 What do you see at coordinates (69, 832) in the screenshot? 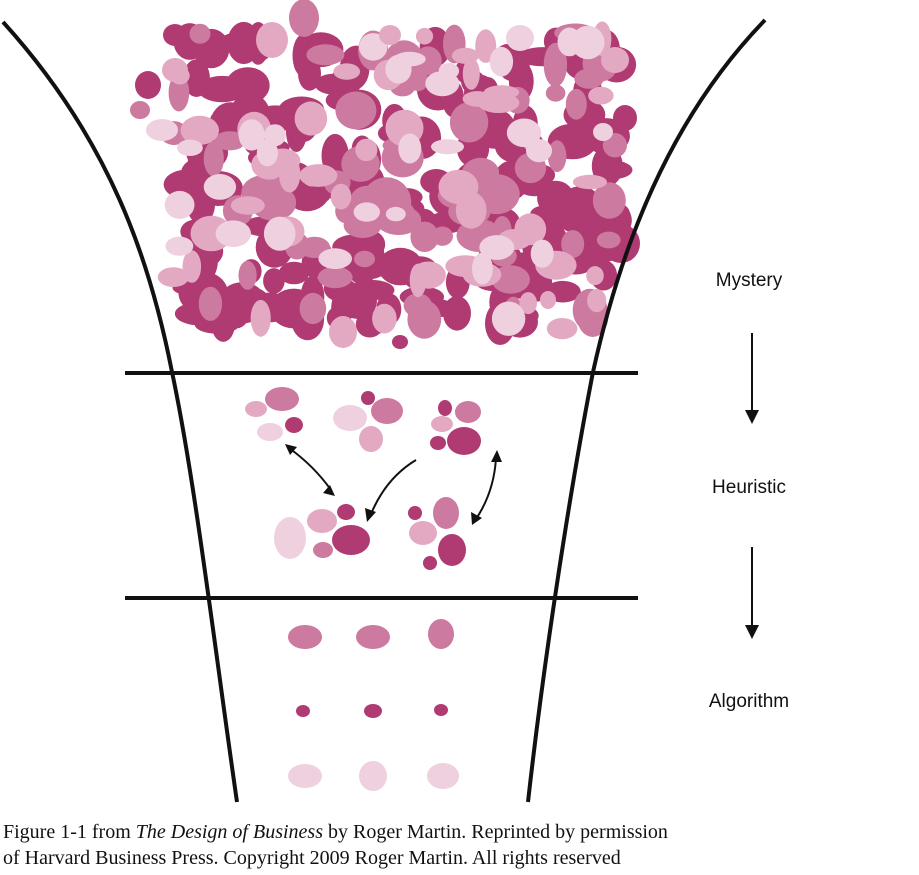
I see `caption-prefix: Figure 1-1 from` at bounding box center [69, 832].